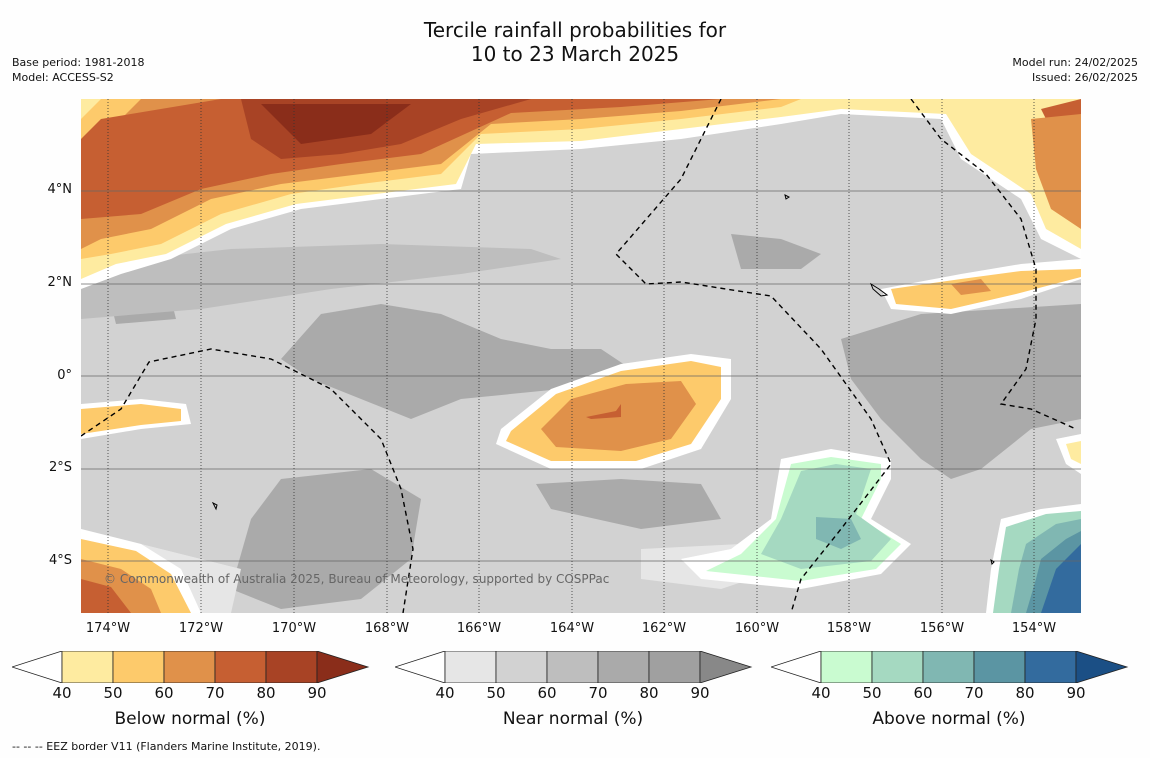 The height and width of the screenshot is (758, 1150). What do you see at coordinates (1034, 628) in the screenshot?
I see `lon-label-154w: 154°W` at bounding box center [1034, 628].